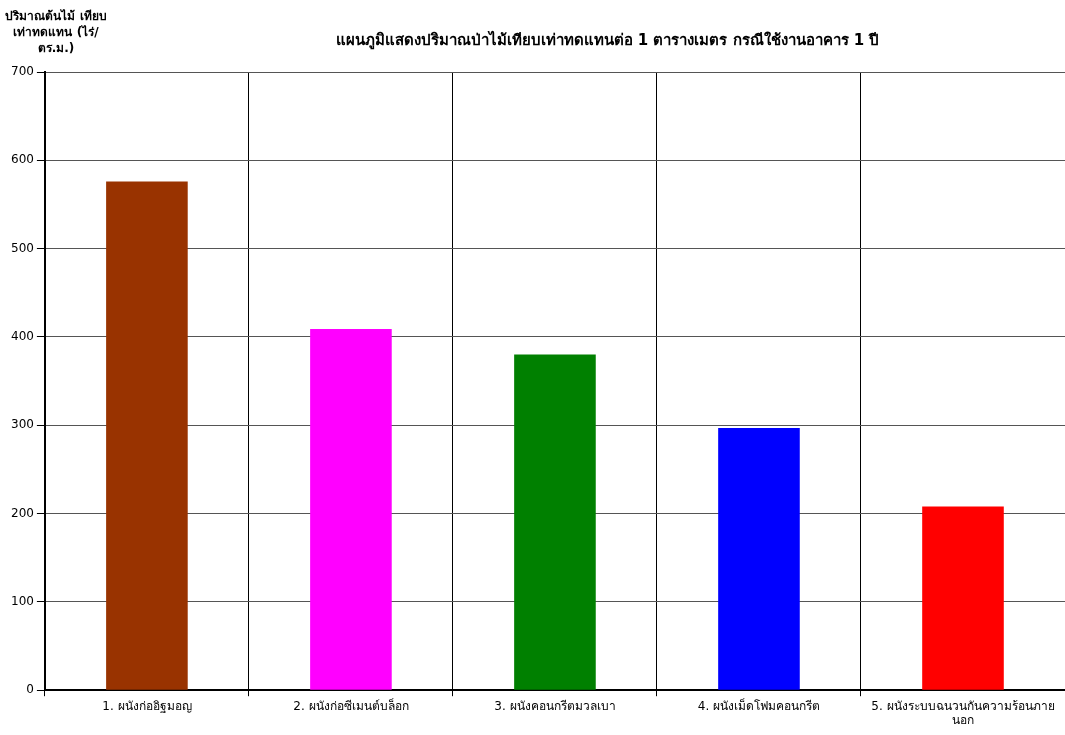 Image resolution: width=1065 pixels, height=735 pixels. Describe the element at coordinates (22, 424) in the screenshot. I see `y-tick-label: 300` at that location.